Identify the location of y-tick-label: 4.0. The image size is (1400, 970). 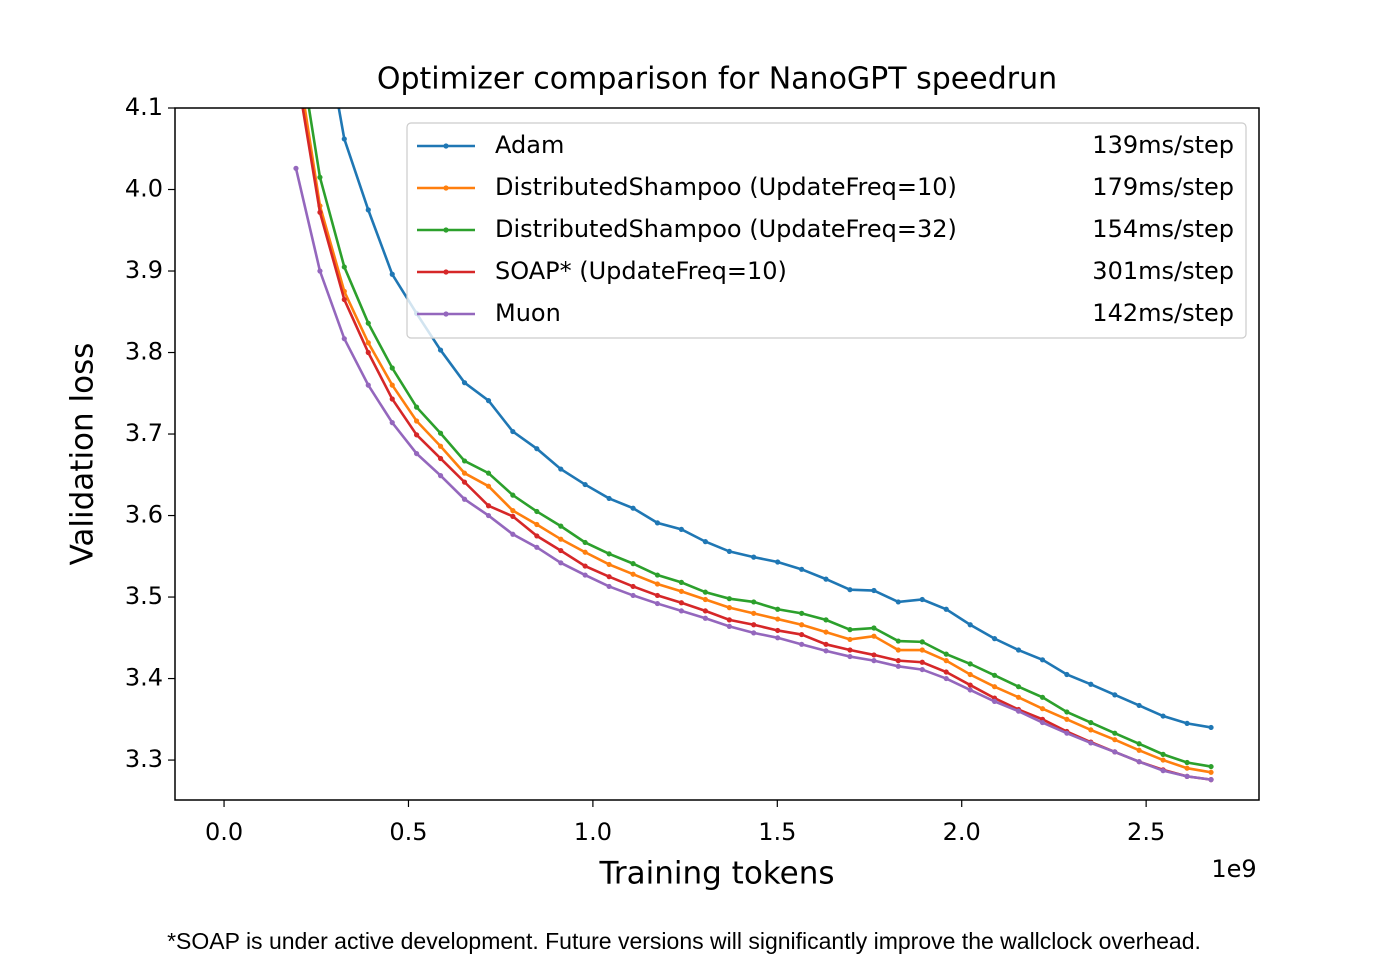
(144, 189).